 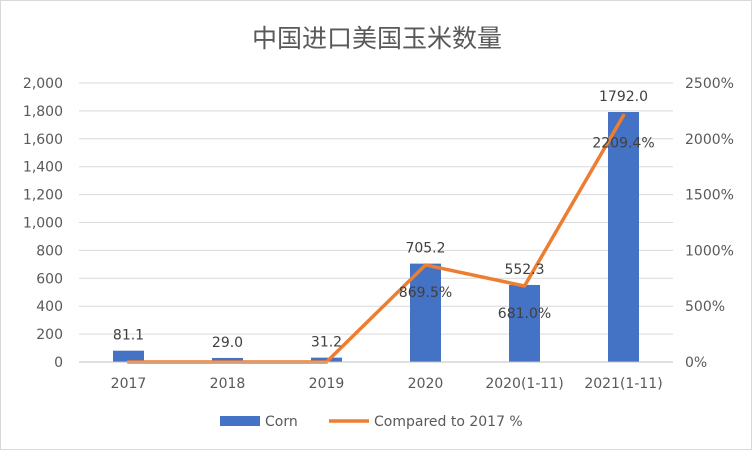 I want to click on x-tick-label: 2021(1-11), so click(x=623, y=384).